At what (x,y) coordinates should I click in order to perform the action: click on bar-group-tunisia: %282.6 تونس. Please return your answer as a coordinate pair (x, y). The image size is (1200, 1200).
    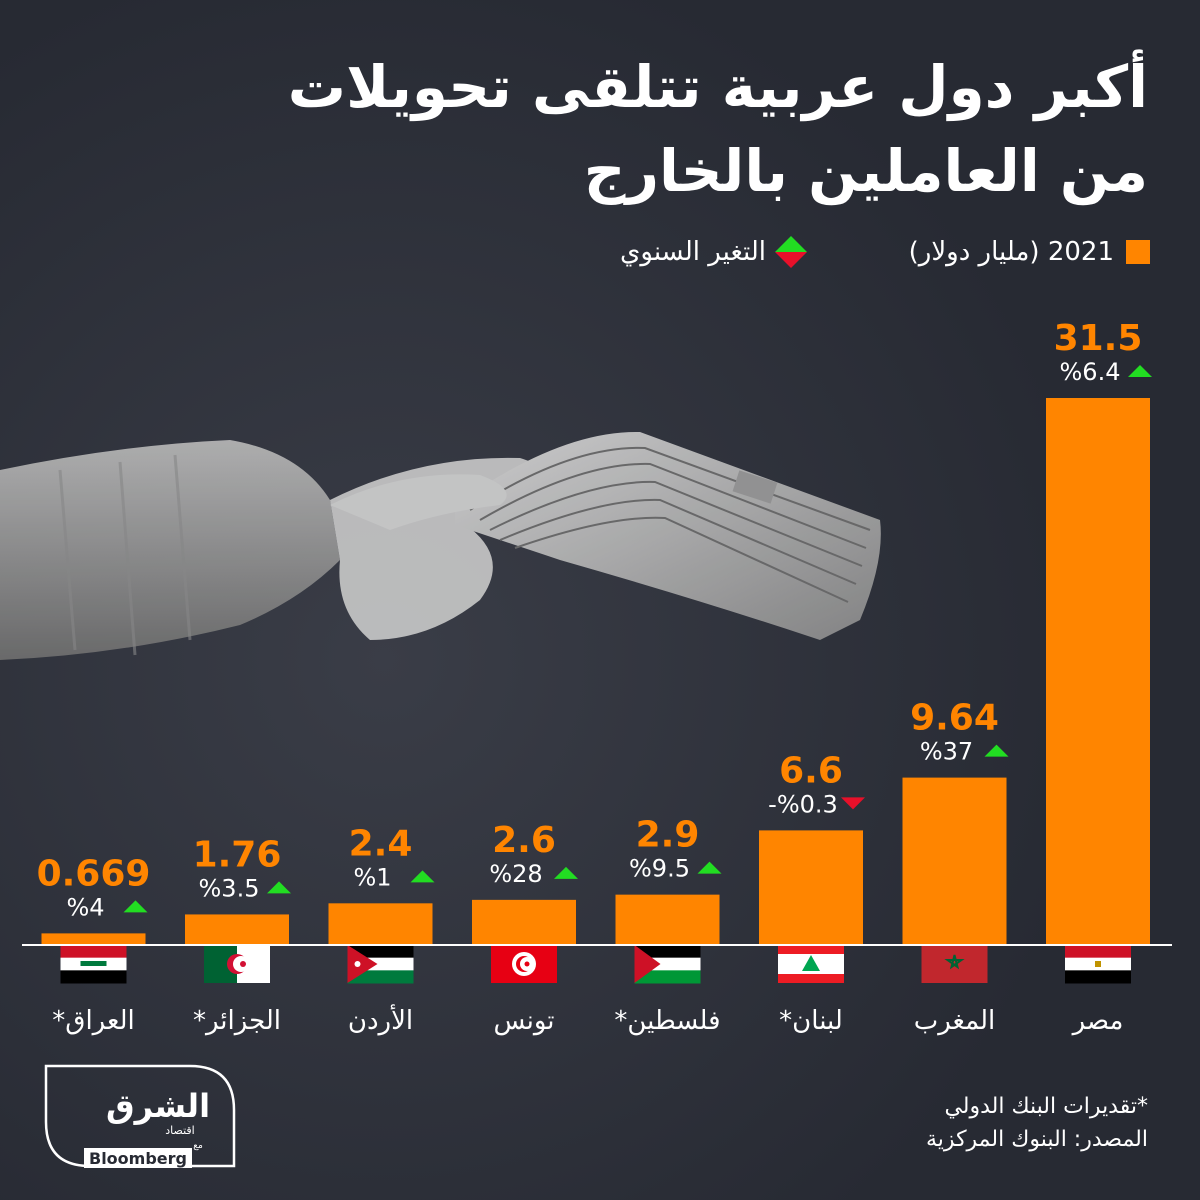
    Looking at the image, I should click on (525, 928).